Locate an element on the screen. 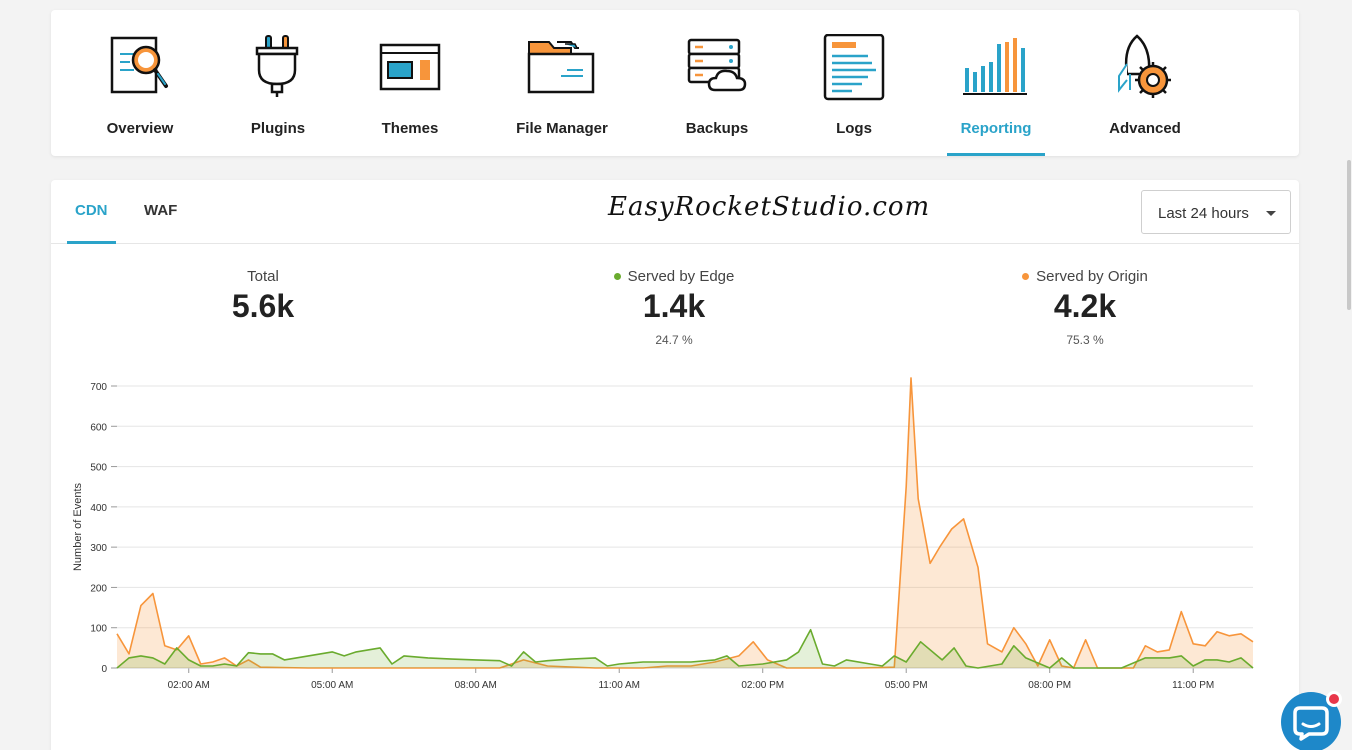  stat-origin: Served by Origin 4.2k 75.3 % is located at coordinates (1085, 307).